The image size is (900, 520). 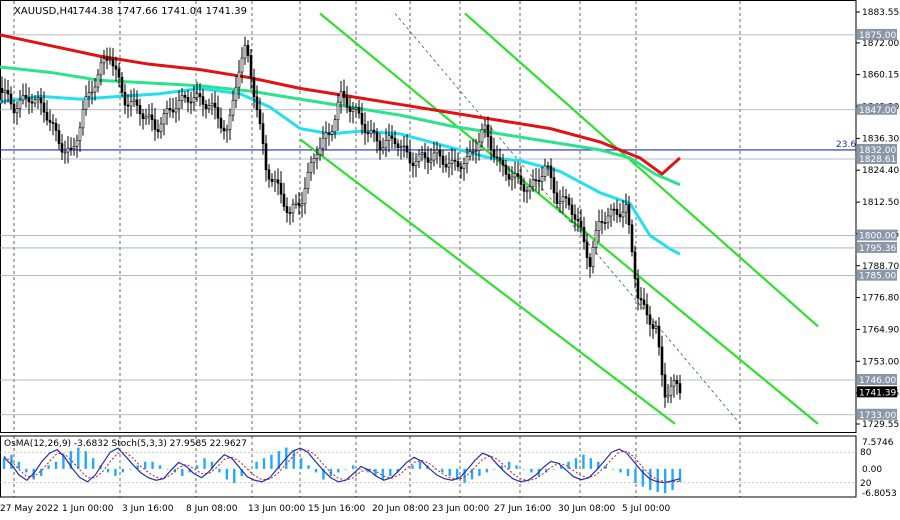 What do you see at coordinates (879, 494) in the screenshot?
I see `osma-axis-label: -6.8053` at bounding box center [879, 494].